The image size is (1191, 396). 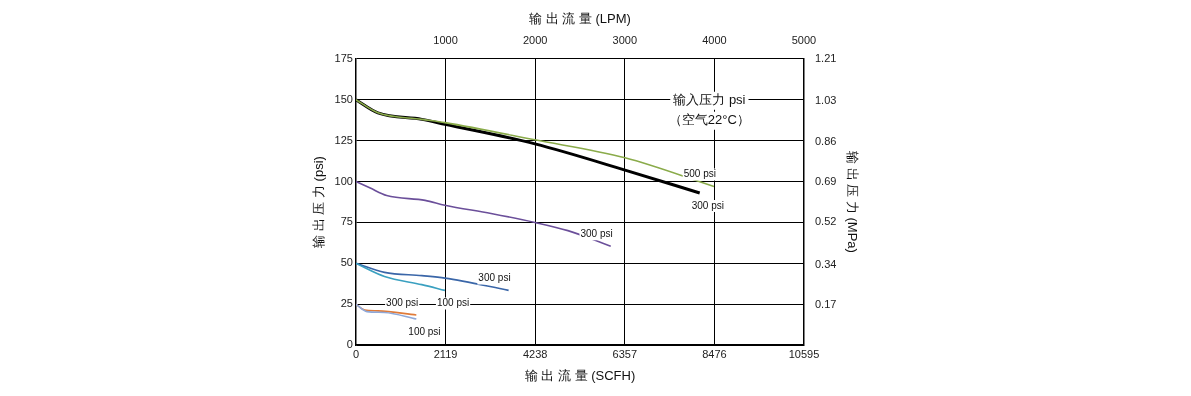 I want to click on x2-tick-label: 5000, so click(x=804, y=40).